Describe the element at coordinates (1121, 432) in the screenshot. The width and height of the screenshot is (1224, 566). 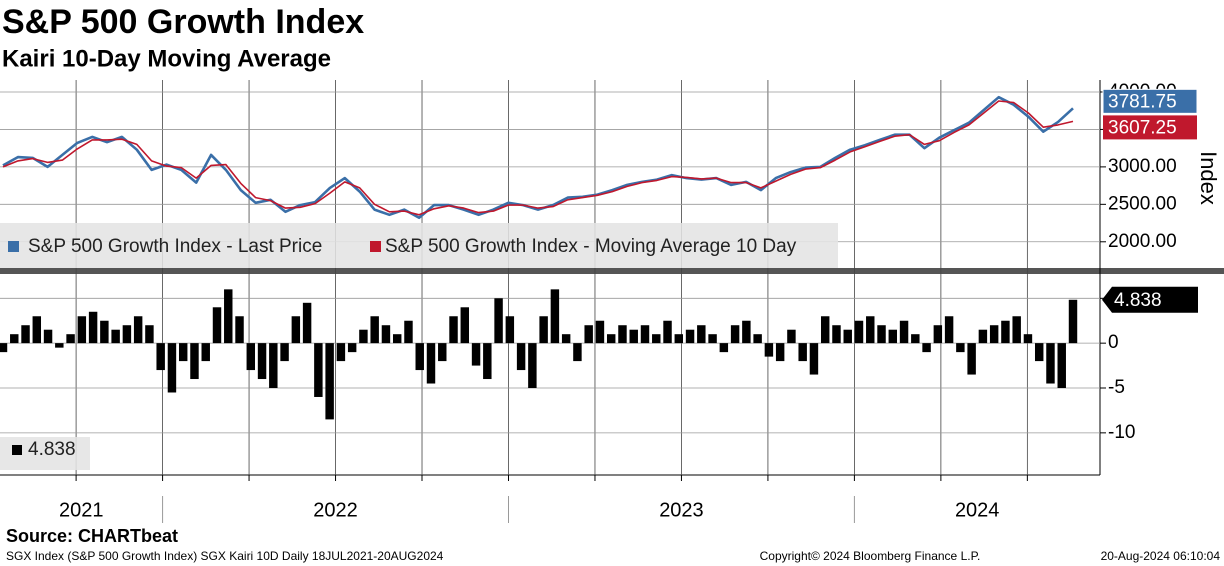
I see `y-tick-label: -10` at that location.